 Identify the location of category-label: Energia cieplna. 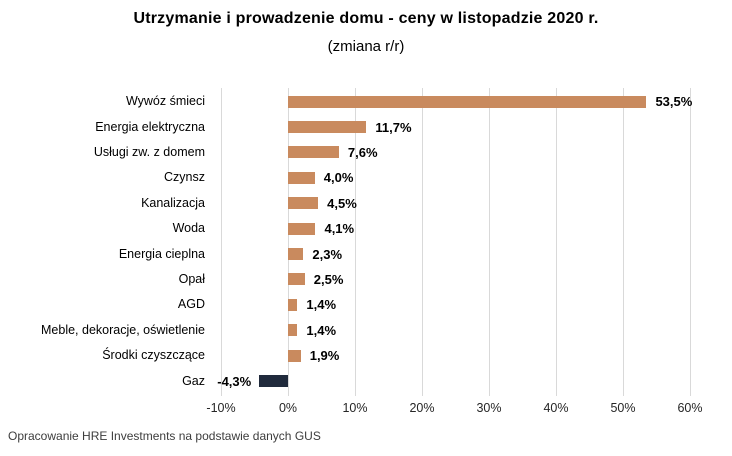
(161, 253).